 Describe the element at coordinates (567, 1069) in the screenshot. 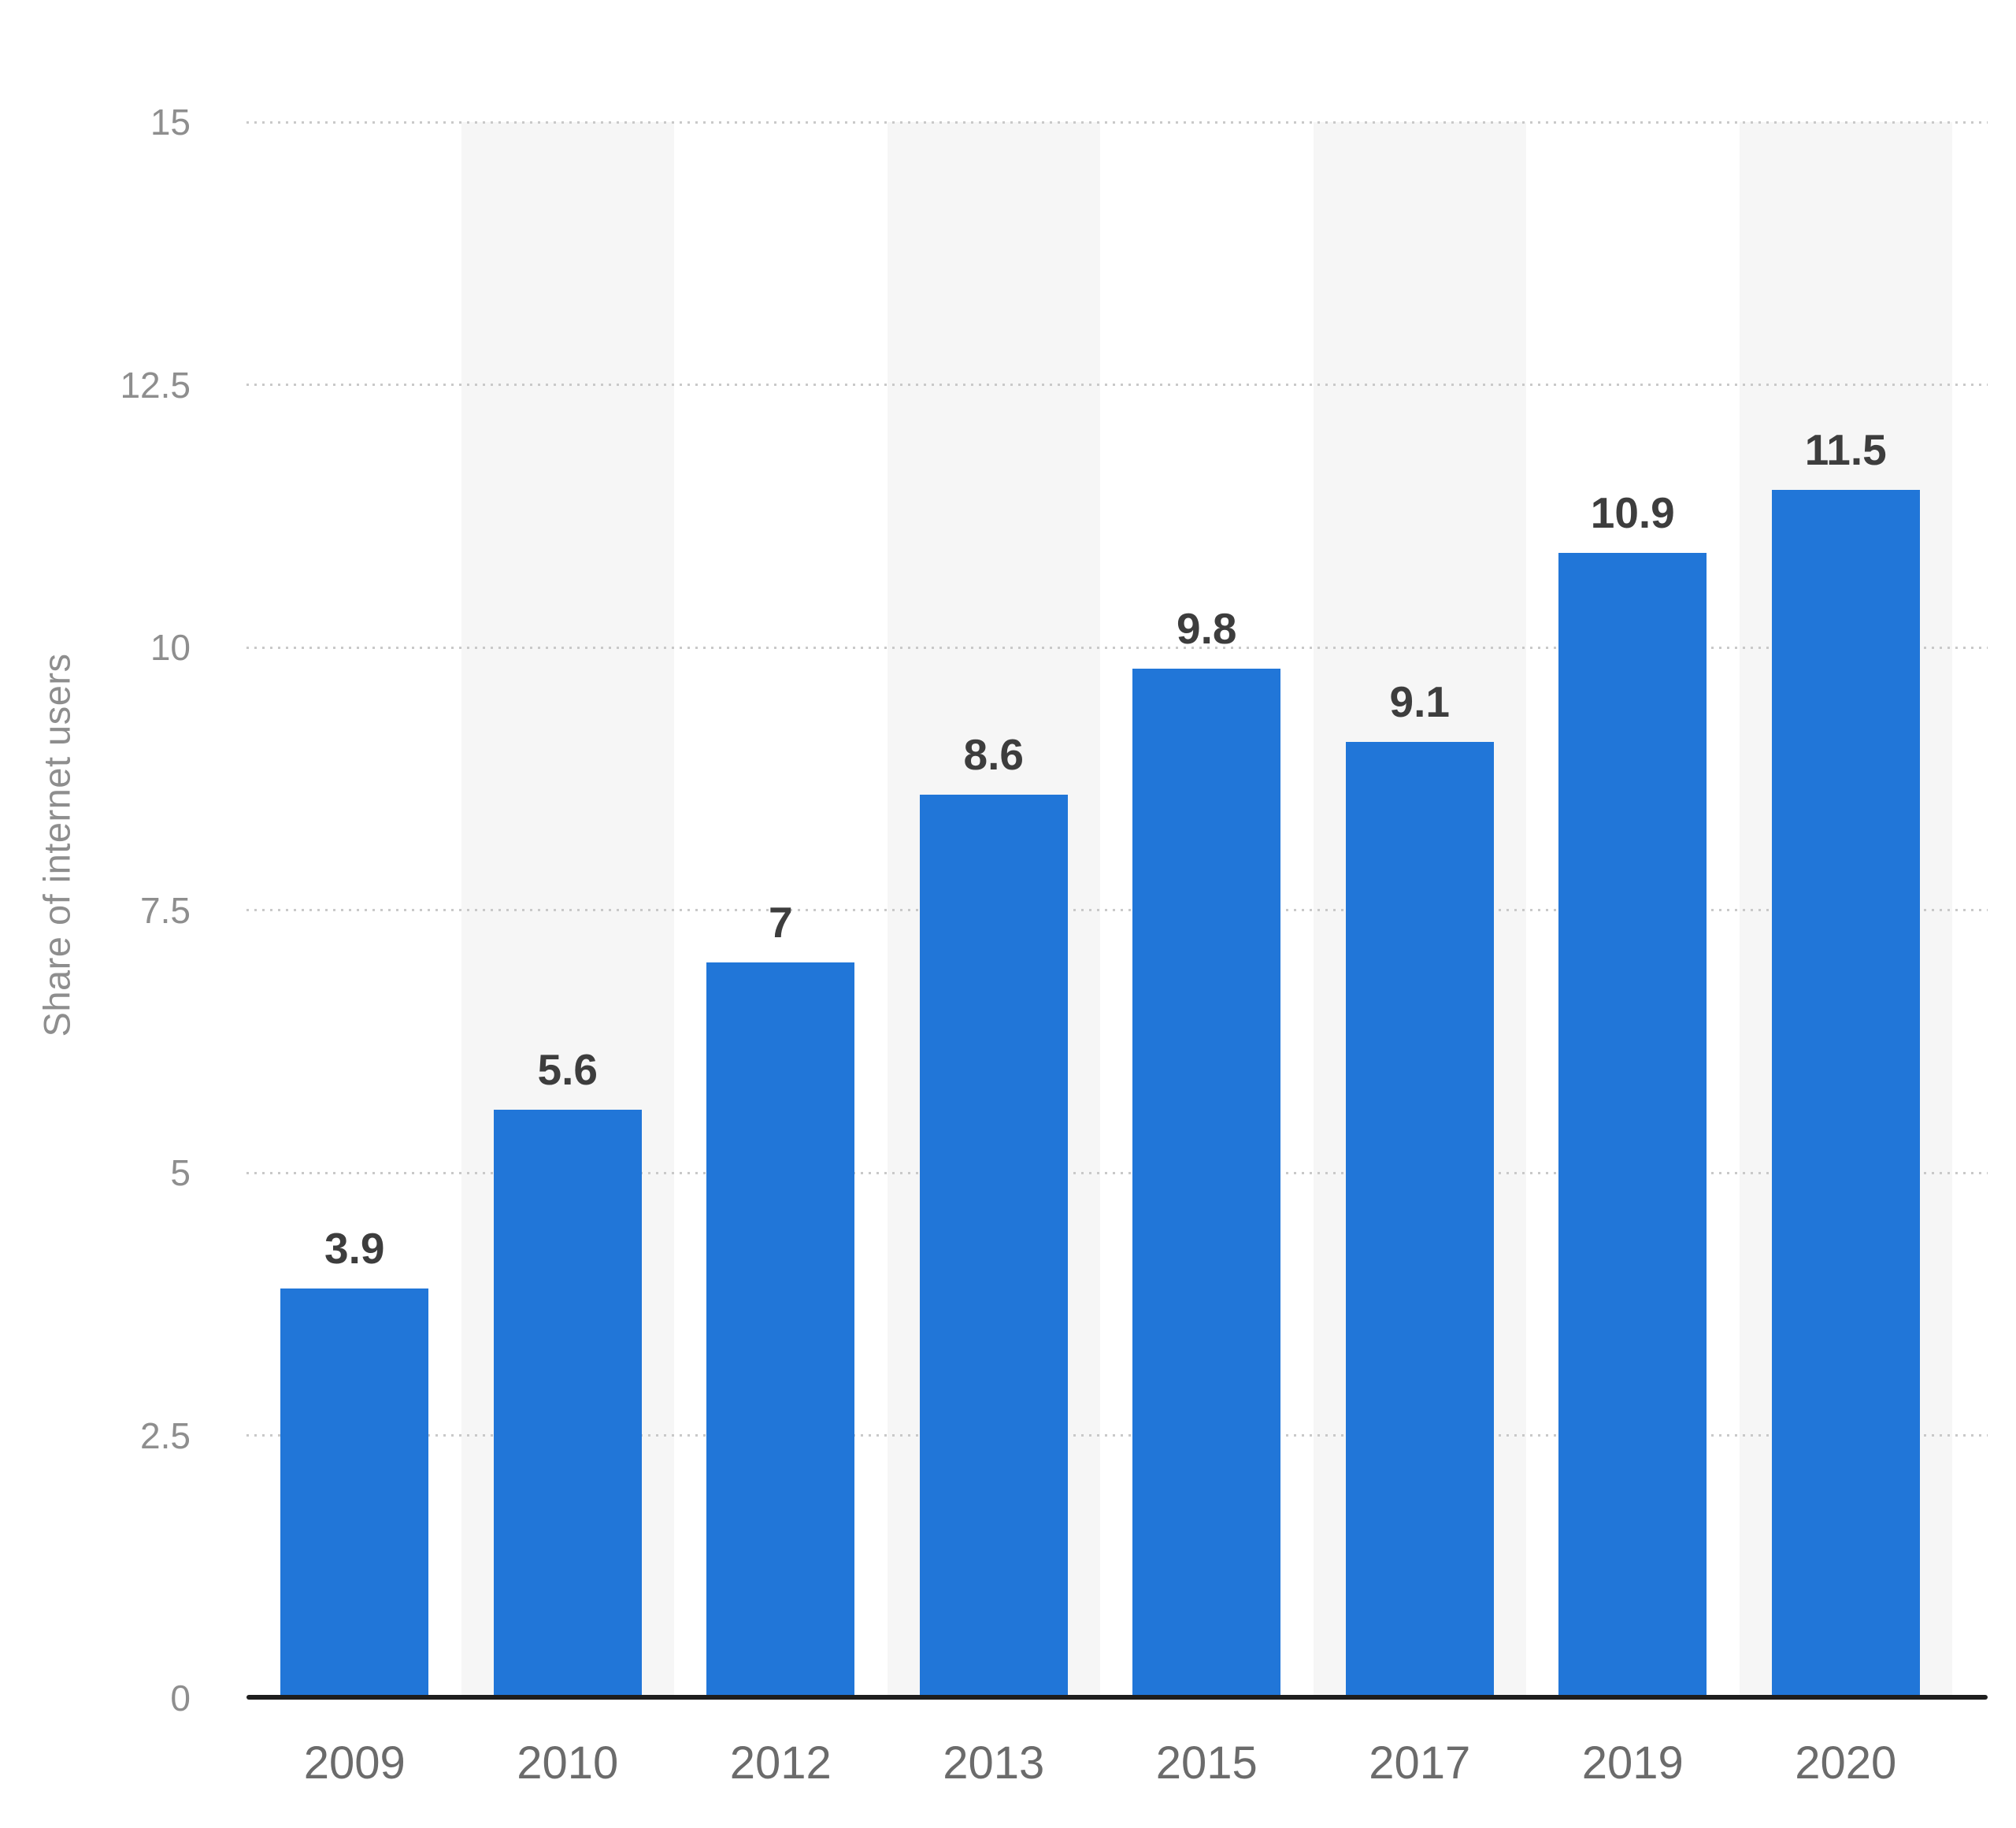

I see `value-label-2010: 5.6` at that location.